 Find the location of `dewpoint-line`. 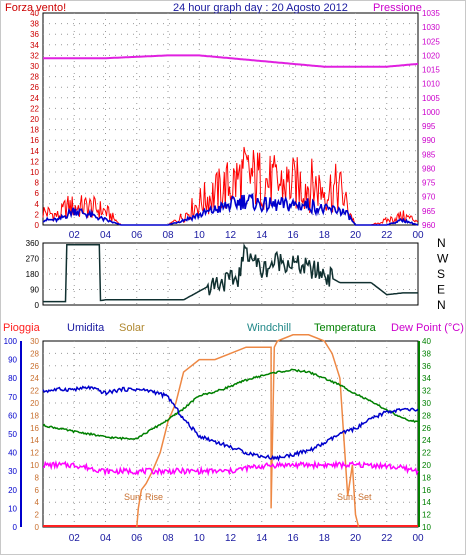

dewpoint-line is located at coordinates (230, 468).